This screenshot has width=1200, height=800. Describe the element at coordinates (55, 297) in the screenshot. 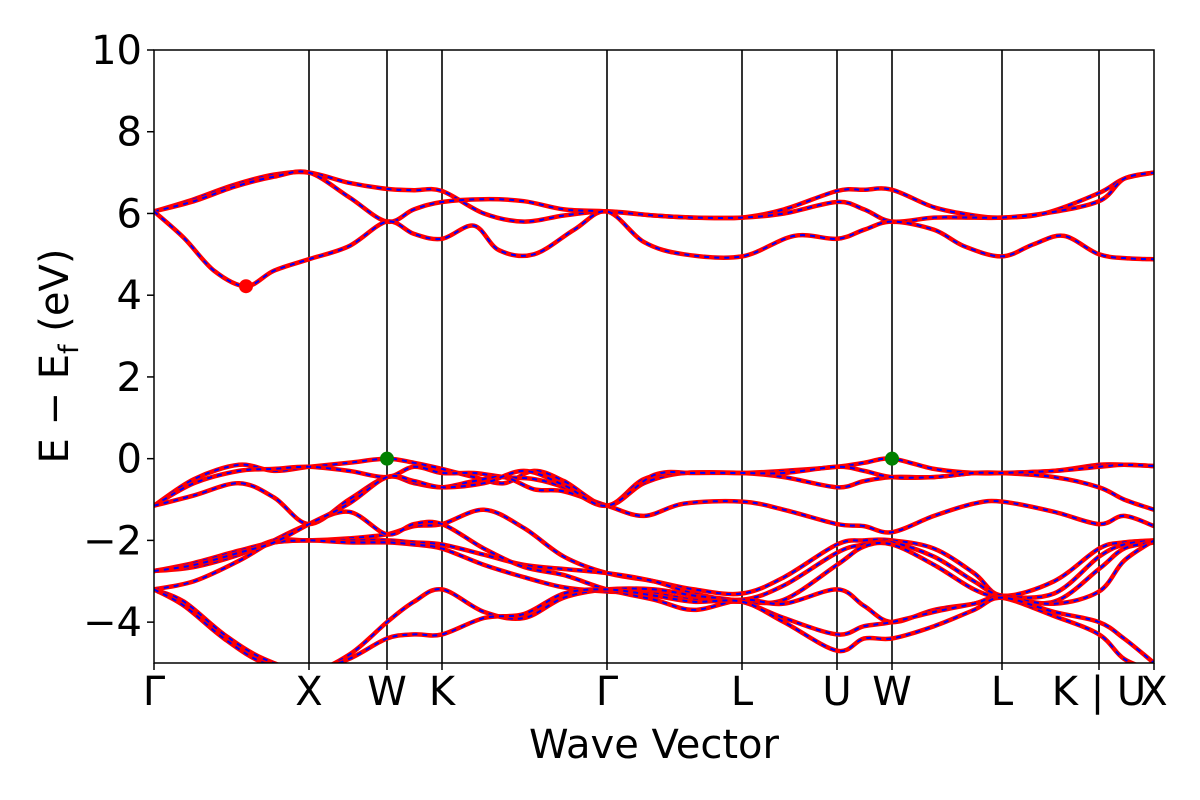

I see `y-axis-label-unit: (eV)` at that location.